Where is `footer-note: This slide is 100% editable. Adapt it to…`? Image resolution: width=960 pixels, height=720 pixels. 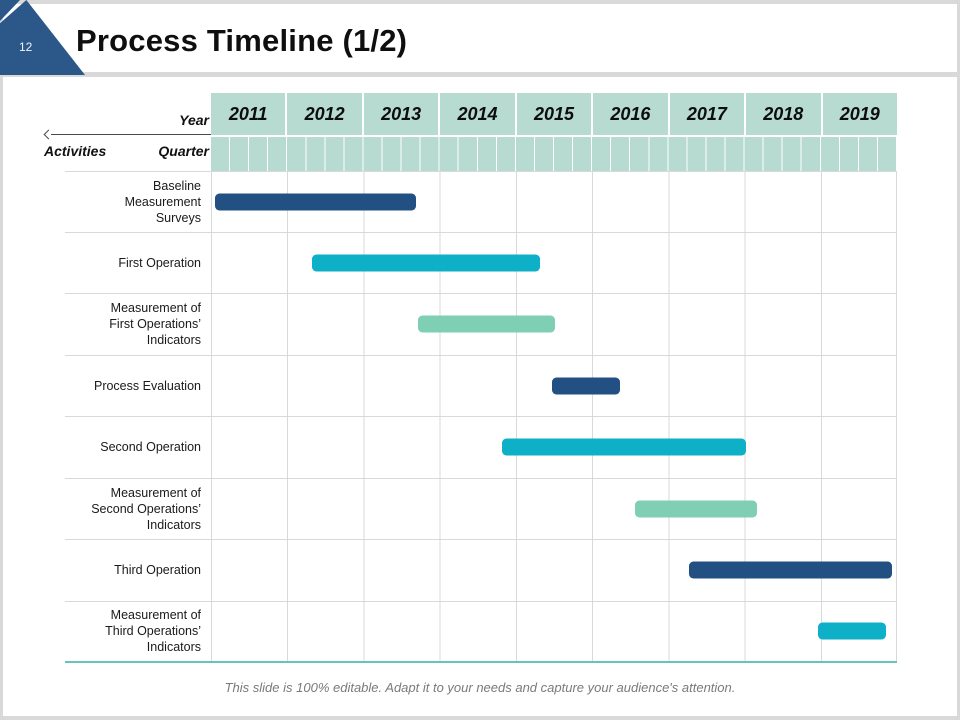 footer-note: This slide is 100% editable. Adapt it to… is located at coordinates (480, 687).